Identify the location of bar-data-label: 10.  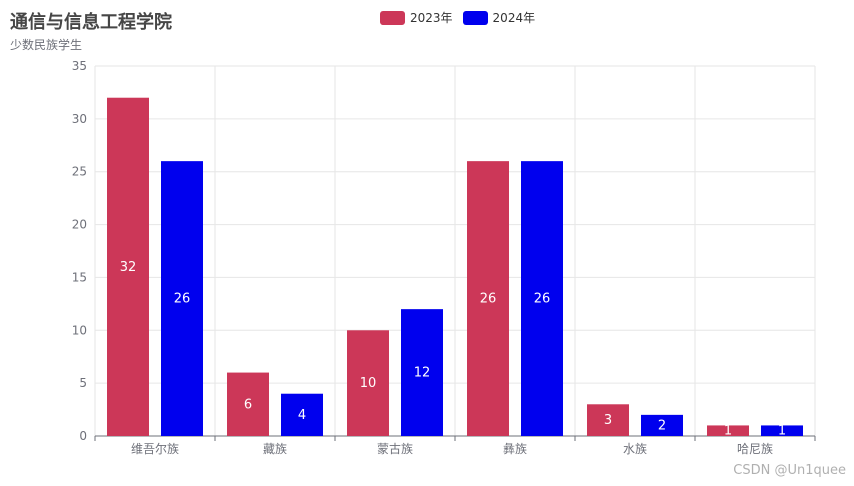
(368, 383).